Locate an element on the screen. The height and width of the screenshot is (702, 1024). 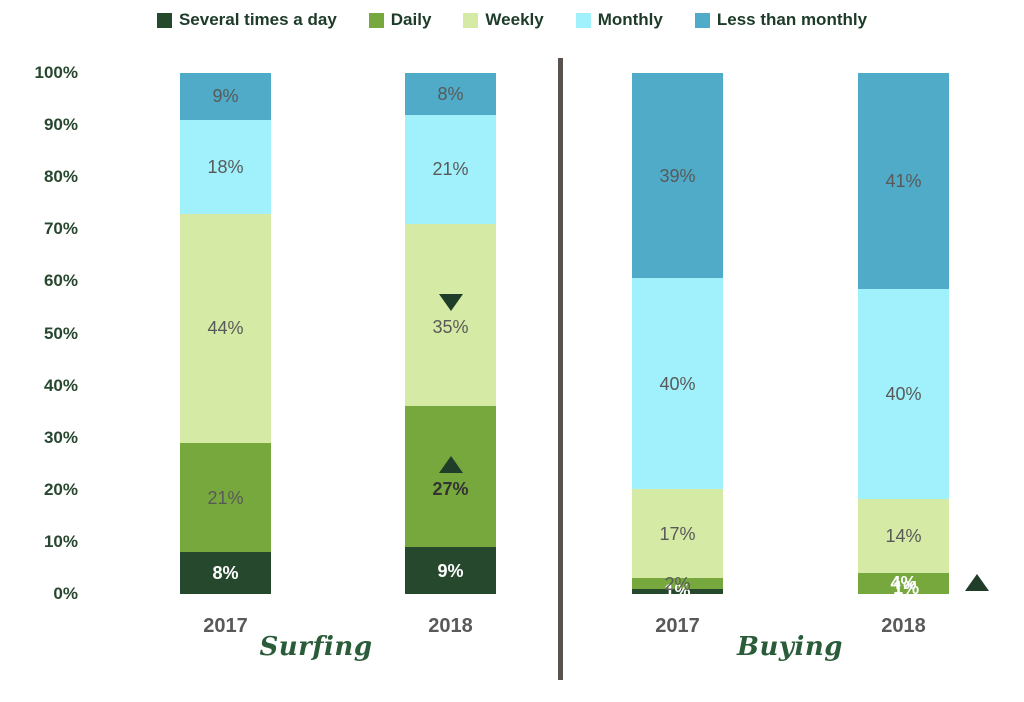
y-axis-tick-label: 90% is located at coordinates (60, 125).